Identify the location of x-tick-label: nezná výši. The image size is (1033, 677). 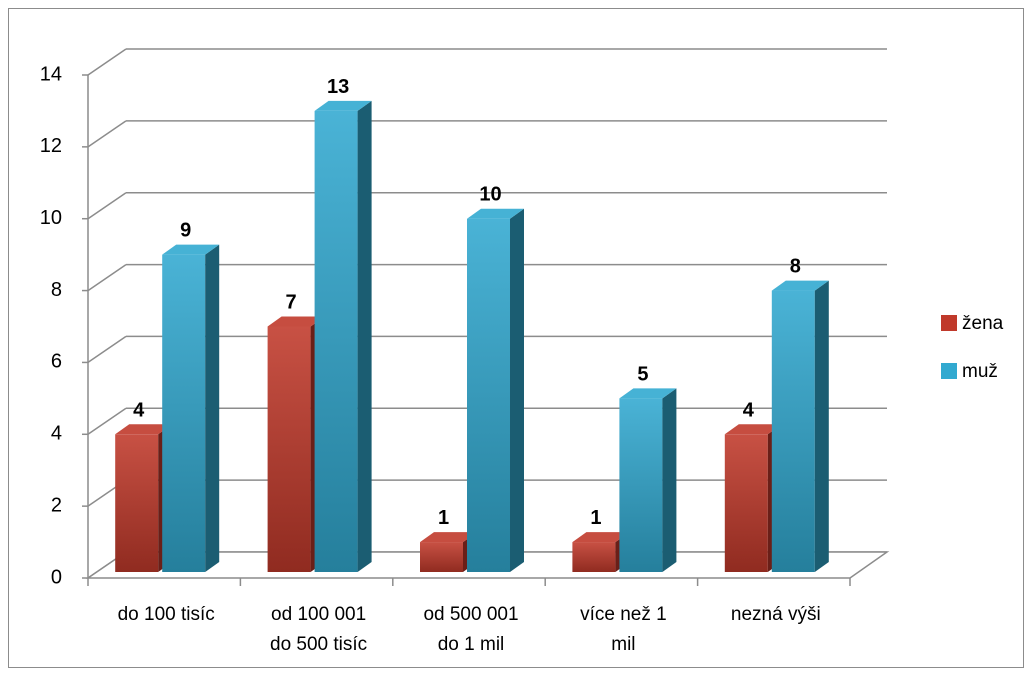
(776, 614).